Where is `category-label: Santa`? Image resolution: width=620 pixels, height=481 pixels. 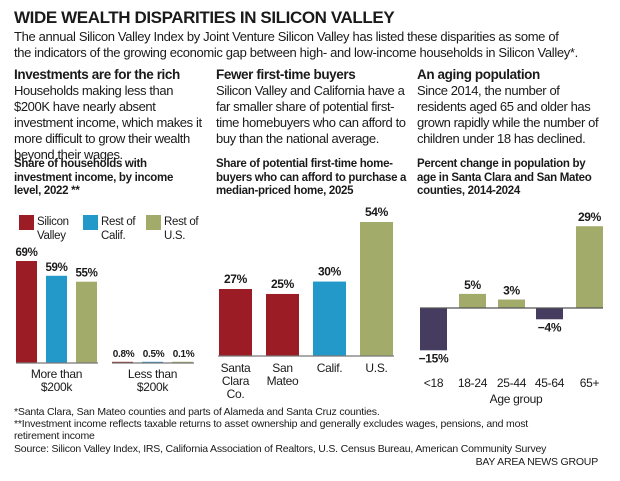
category-label: Santa is located at coordinates (236, 368).